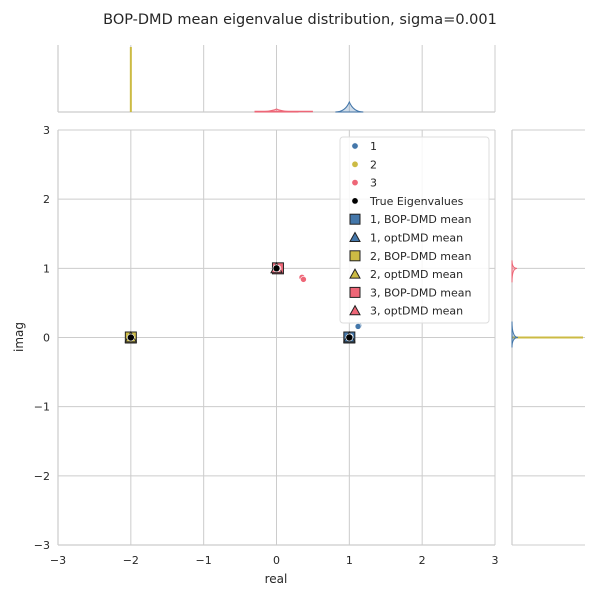 The image size is (600, 604). I want to click on y-tick-label: −3, so click(42, 545).